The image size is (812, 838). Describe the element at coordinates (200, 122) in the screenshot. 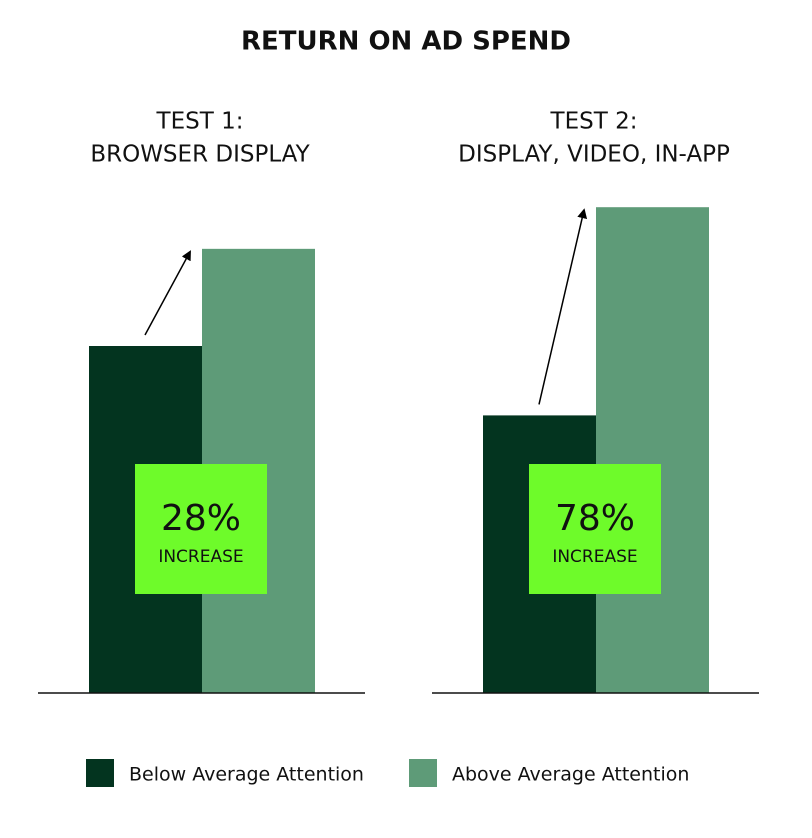

I see `panel-title: TEST 1:` at that location.